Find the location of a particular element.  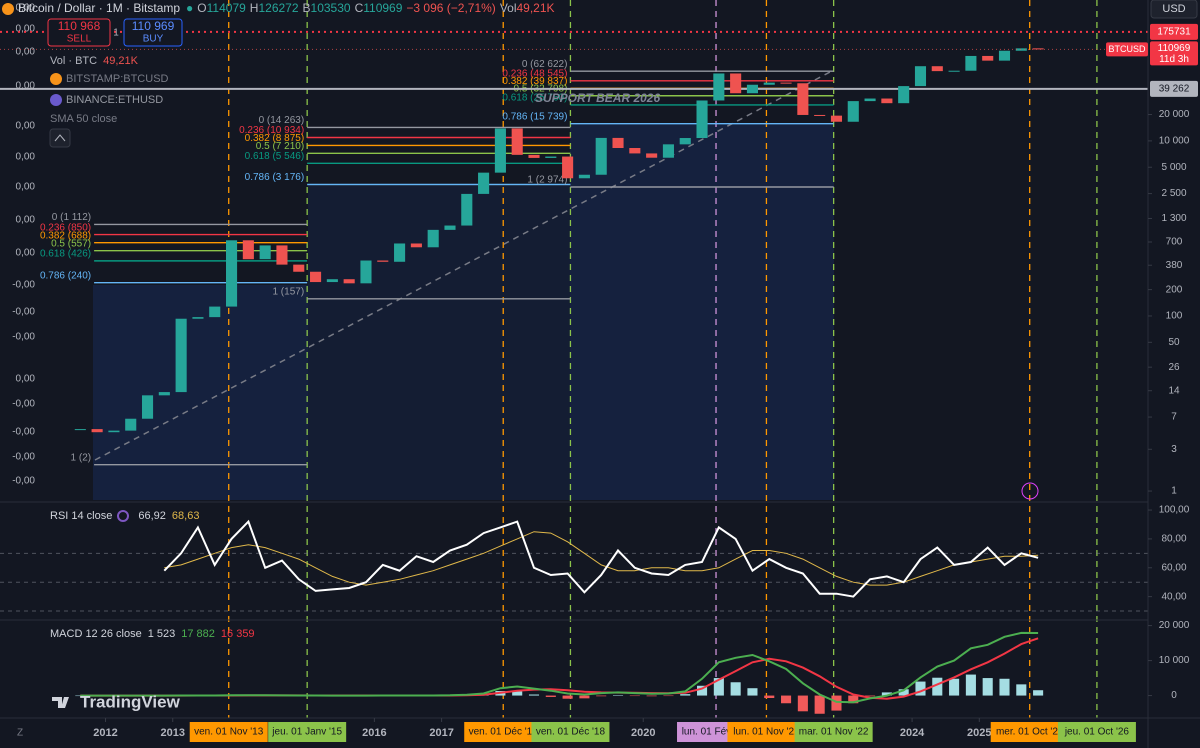

logo: TradingView is located at coordinates (130, 701).